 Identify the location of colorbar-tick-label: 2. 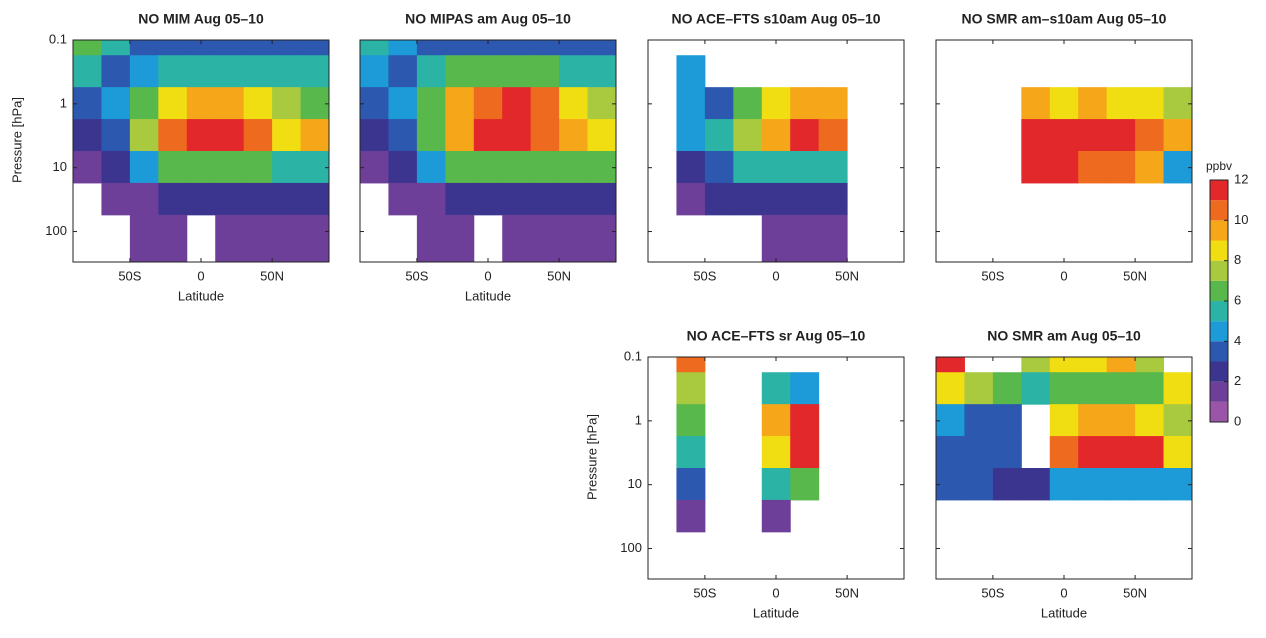
(1237, 380).